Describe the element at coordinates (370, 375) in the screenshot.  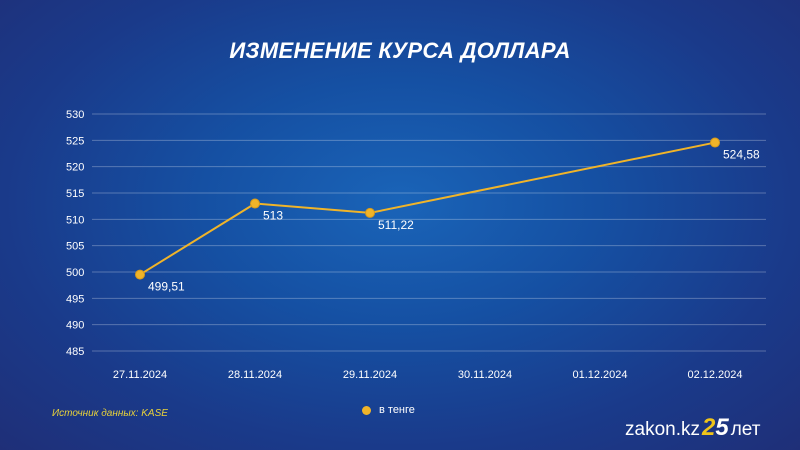
I see `x-tick-label: 29.11.2024` at that location.